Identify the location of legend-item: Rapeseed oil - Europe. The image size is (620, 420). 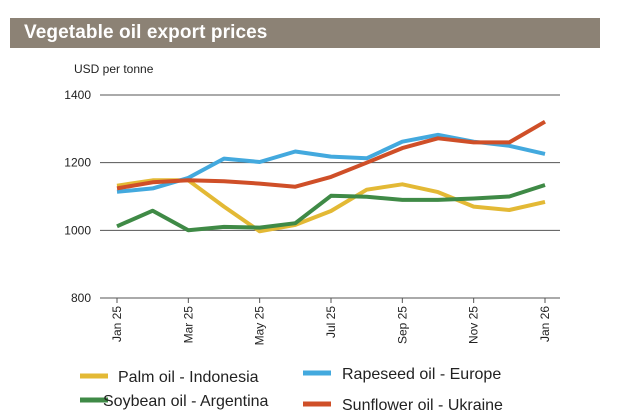
(402, 374).